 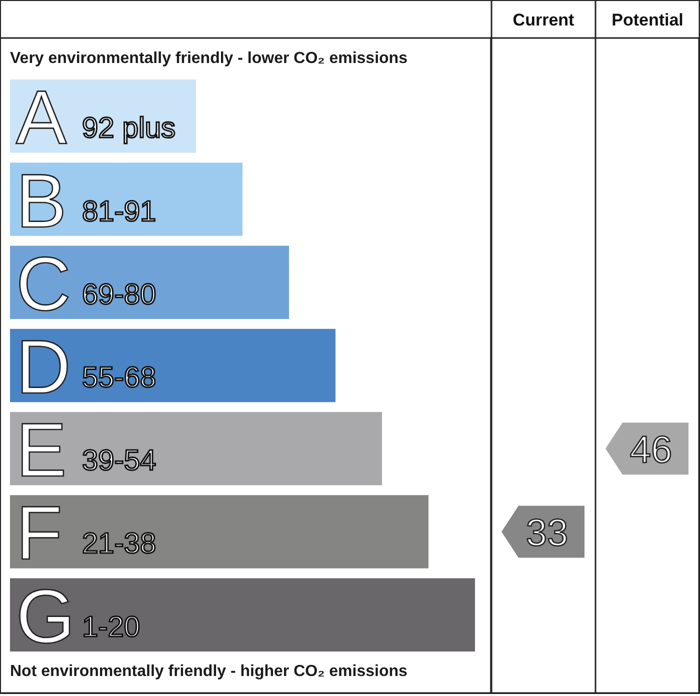 What do you see at coordinates (547, 533) in the screenshot?
I see `data-label: 33` at bounding box center [547, 533].